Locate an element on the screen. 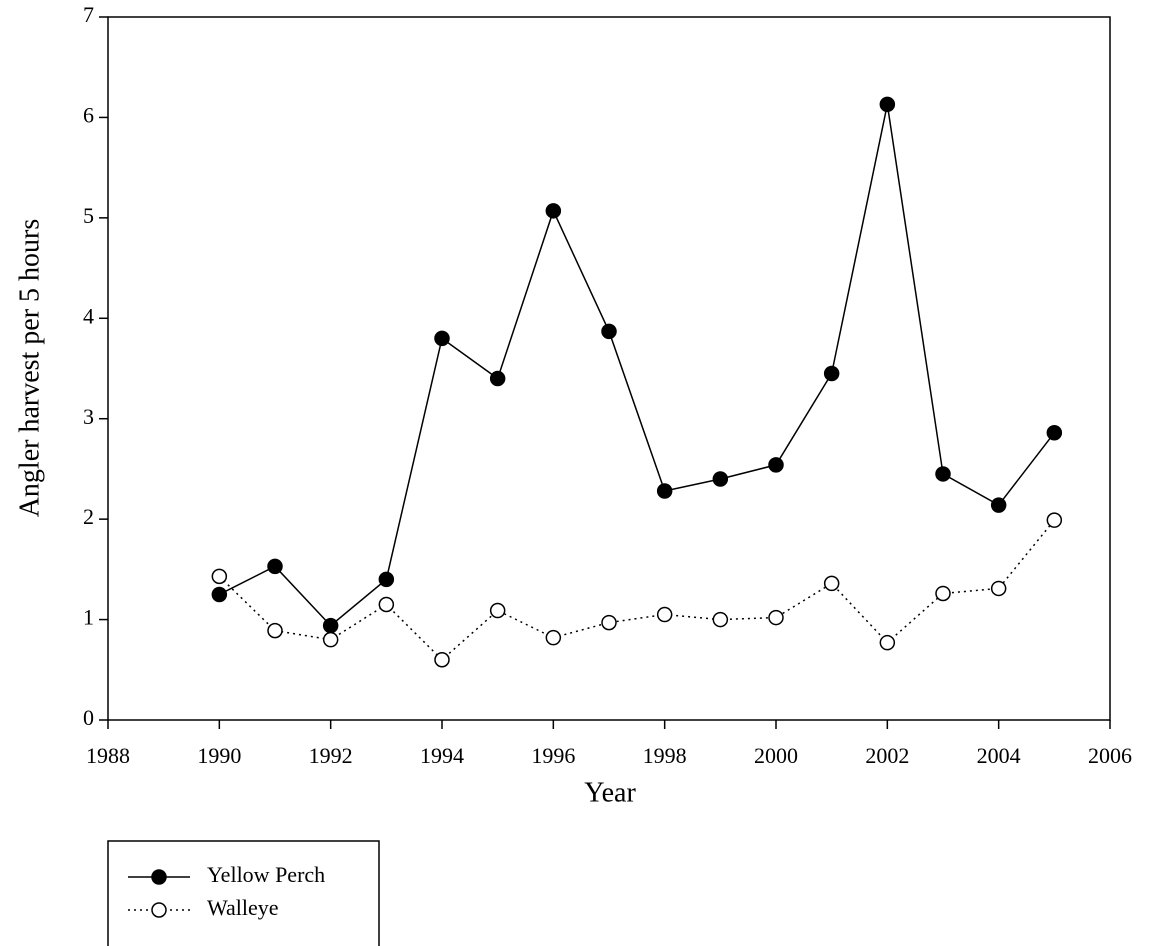 This screenshot has width=1161, height=946. y-tick-label: 4 is located at coordinates (88, 315).